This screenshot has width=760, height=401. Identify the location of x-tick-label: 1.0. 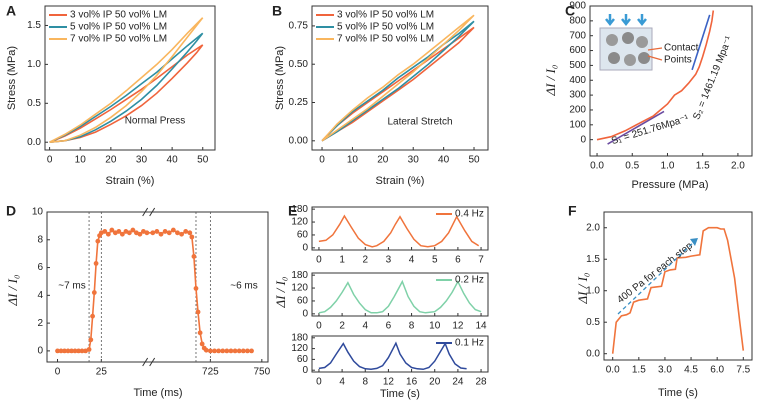
(668, 166).